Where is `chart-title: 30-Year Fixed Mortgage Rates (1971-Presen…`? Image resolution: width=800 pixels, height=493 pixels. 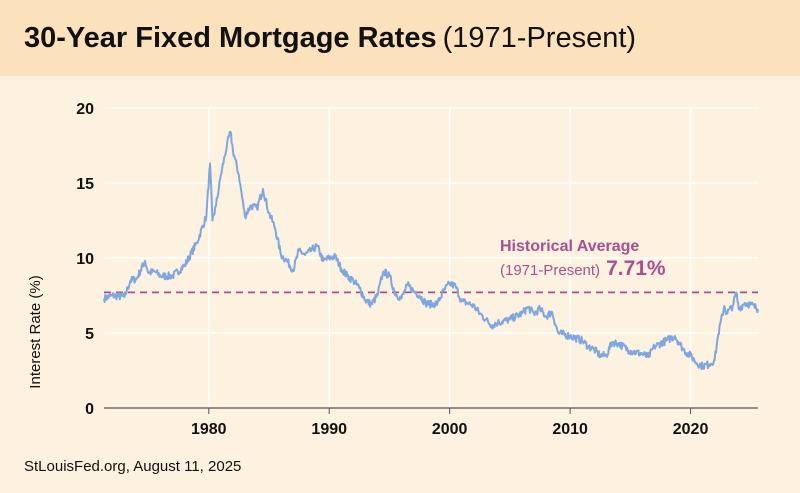
chart-title: 30-Year Fixed Mortgage Rates (1971-Presen… is located at coordinates (330, 38).